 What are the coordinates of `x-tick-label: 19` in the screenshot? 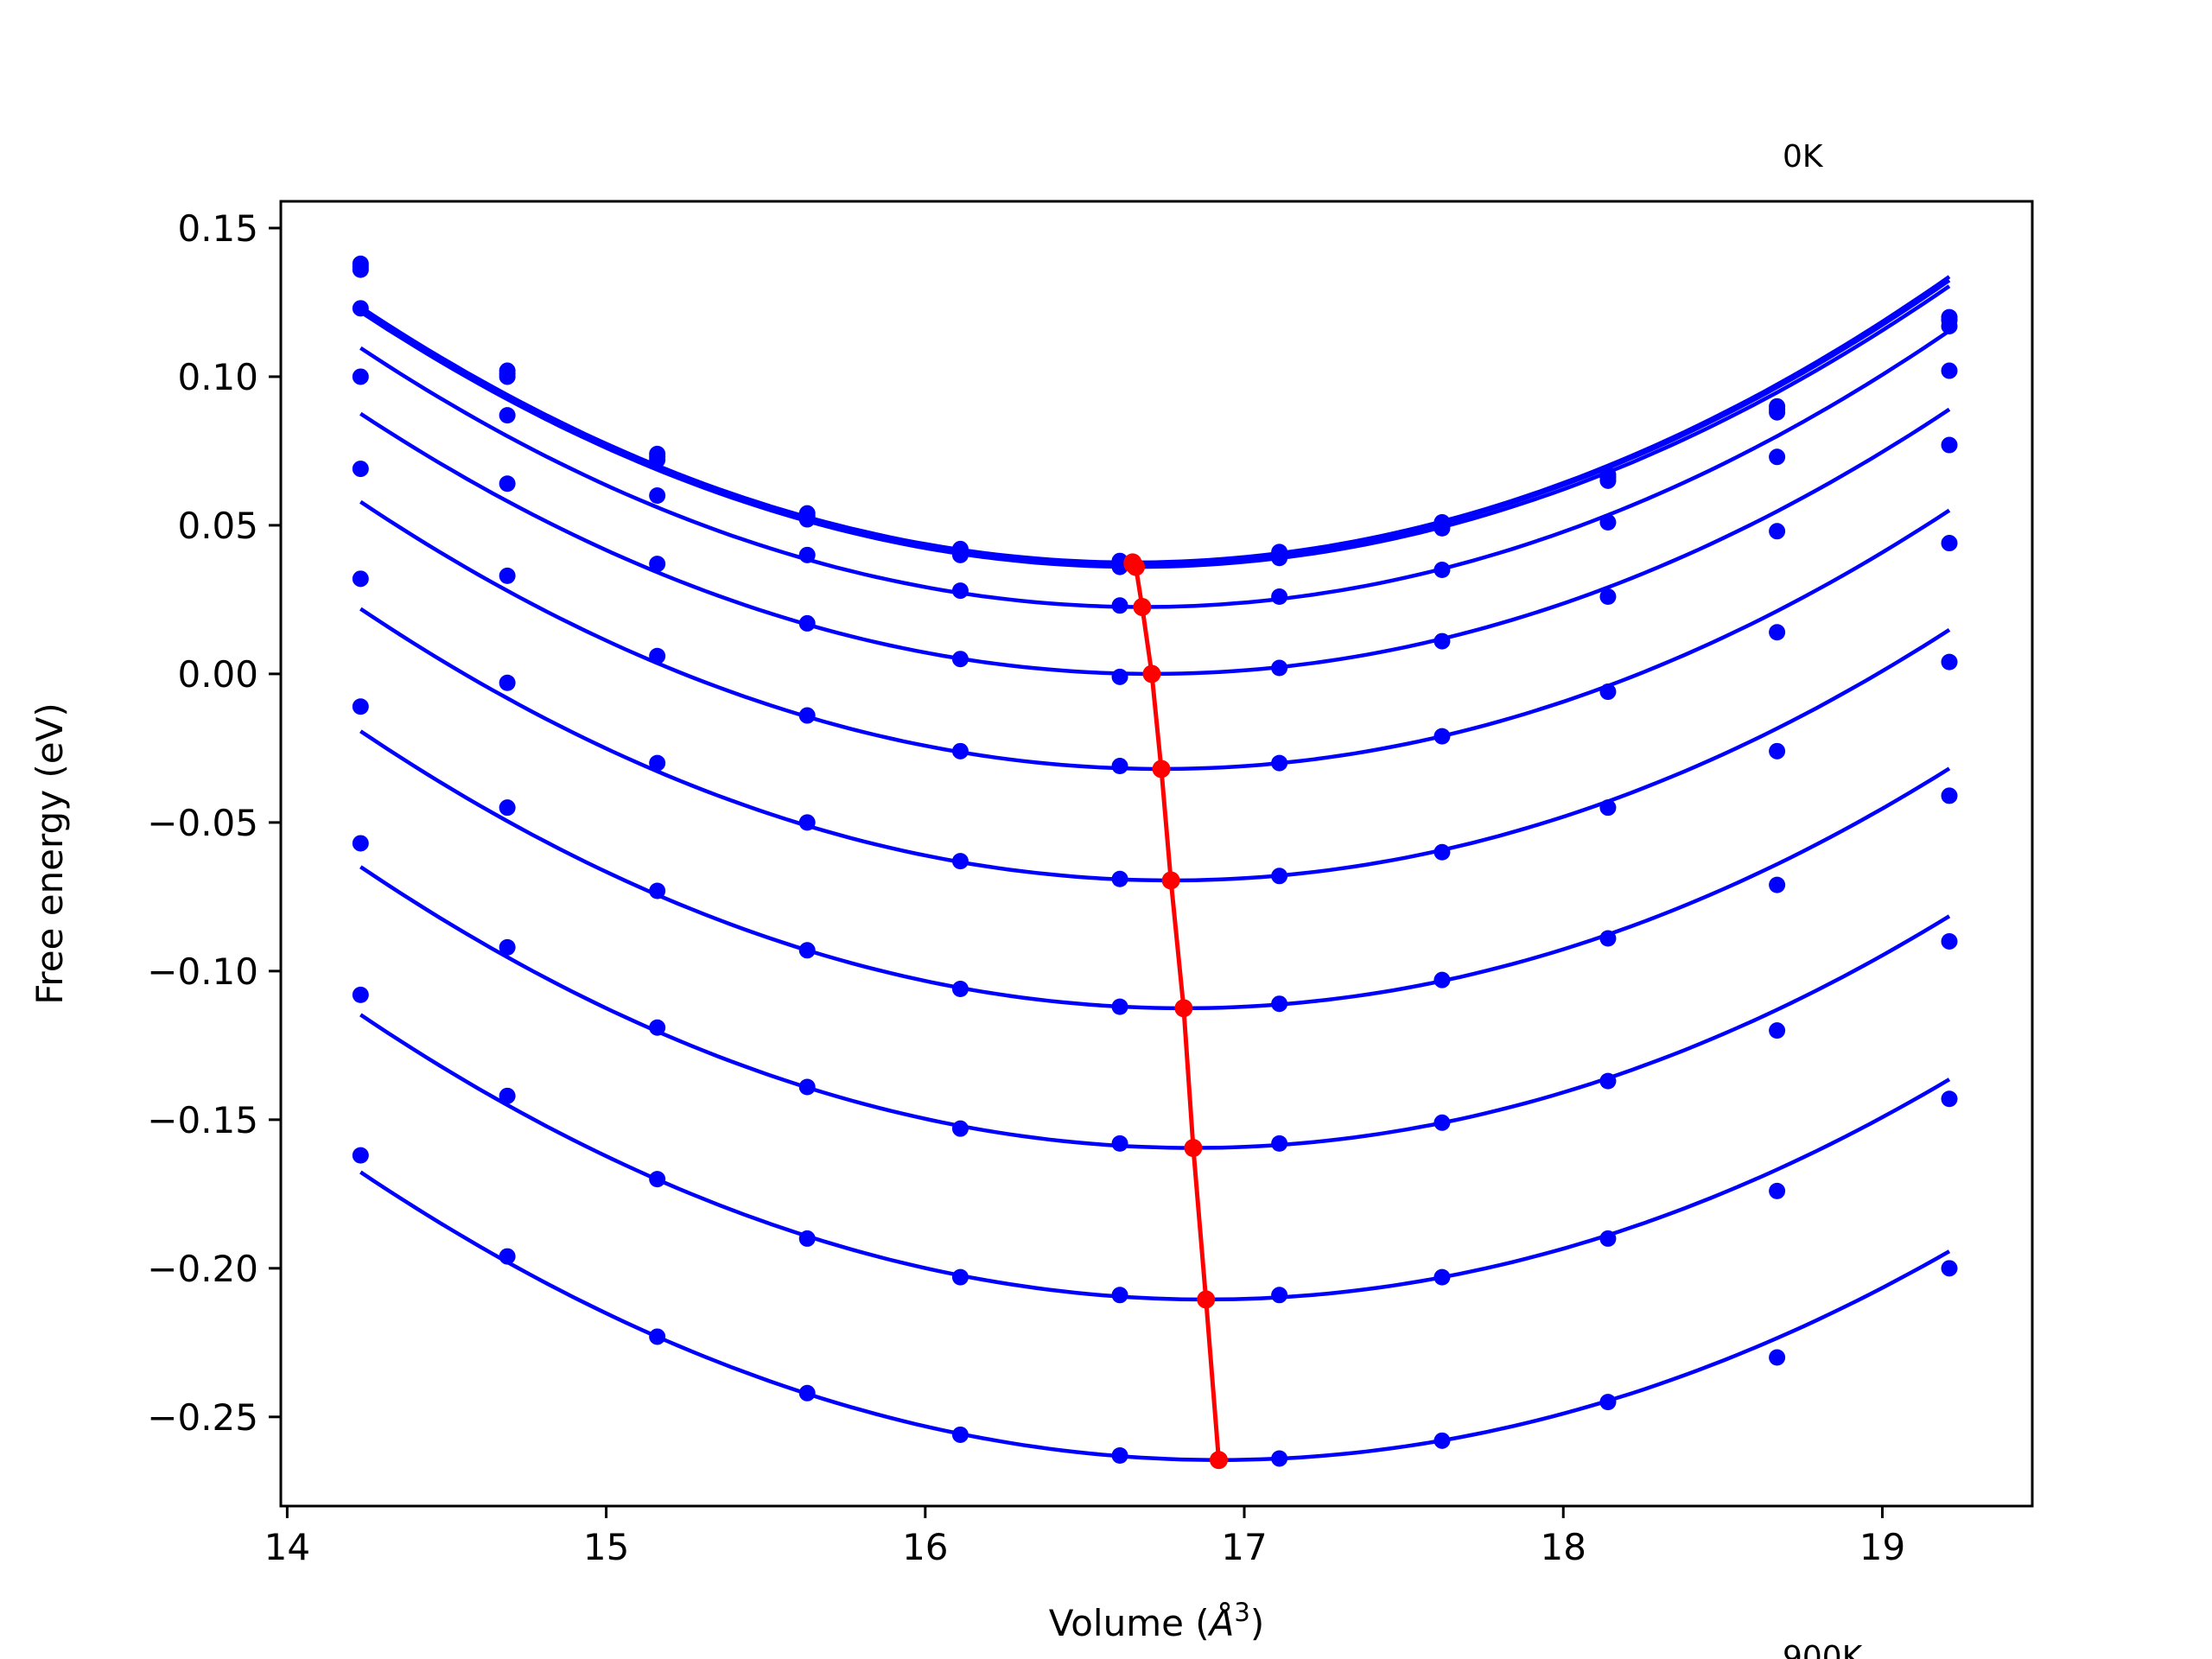 It's located at (1882, 1547).